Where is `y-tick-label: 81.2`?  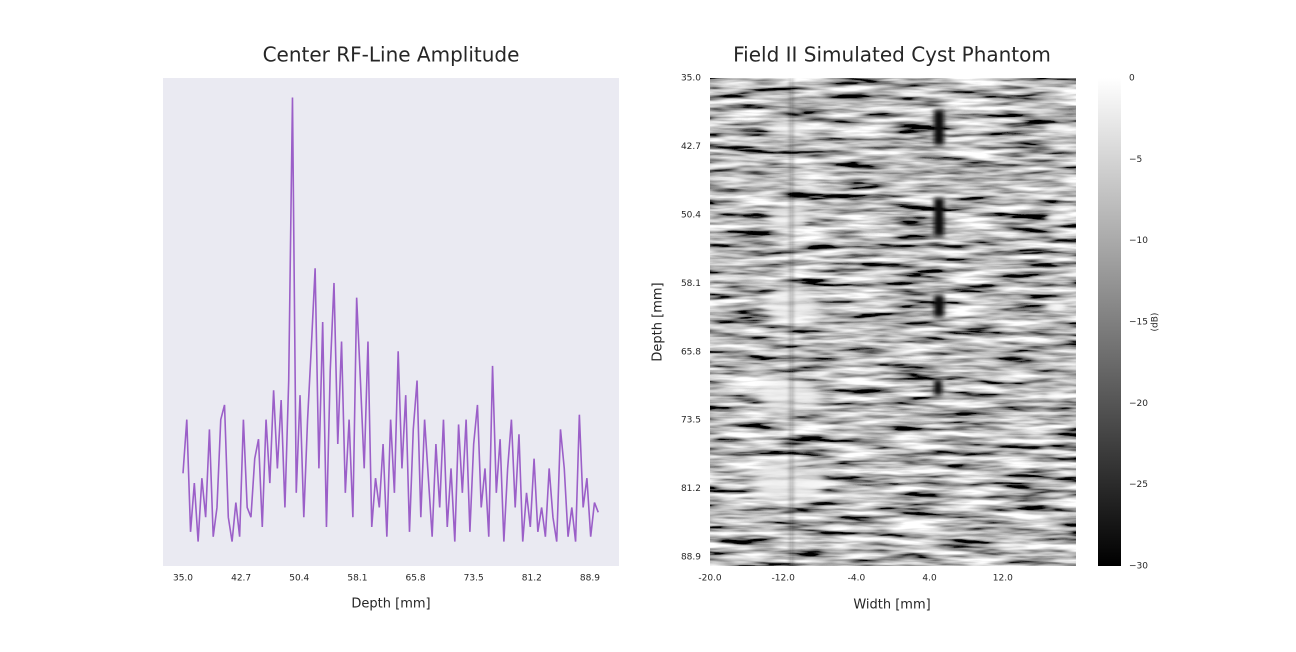
y-tick-label: 81.2 is located at coordinates (691, 489).